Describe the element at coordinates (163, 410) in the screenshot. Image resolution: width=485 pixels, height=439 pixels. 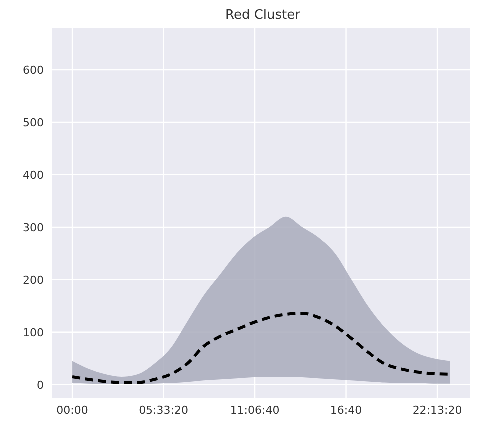
I see `x-tick-label: 05:33:20` at that location.